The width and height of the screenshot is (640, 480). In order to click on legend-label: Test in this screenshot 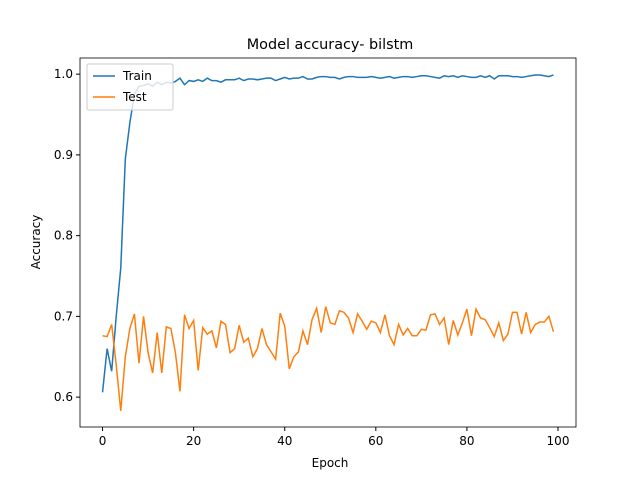, I will do `click(134, 97)`.